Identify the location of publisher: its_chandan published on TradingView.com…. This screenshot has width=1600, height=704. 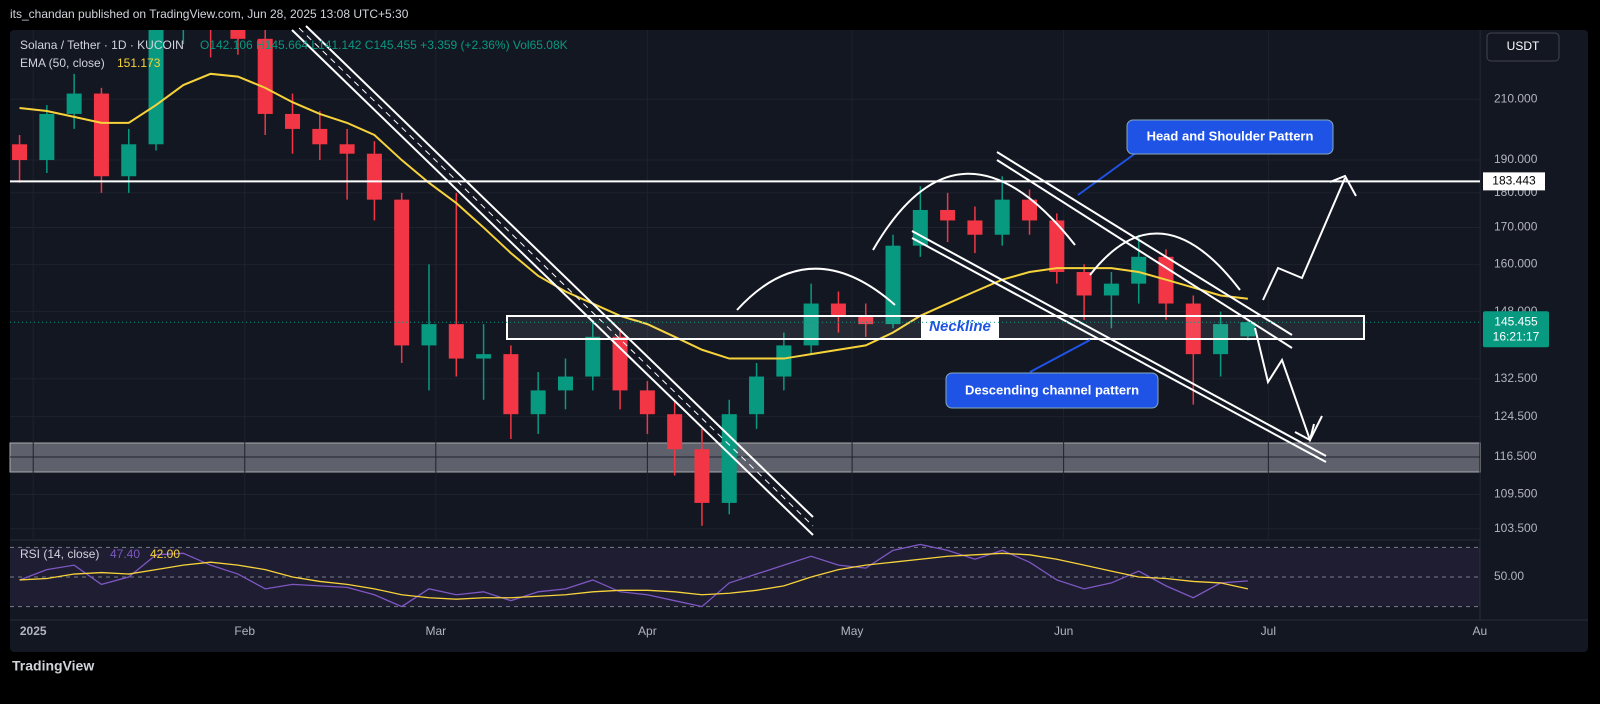
(209, 14).